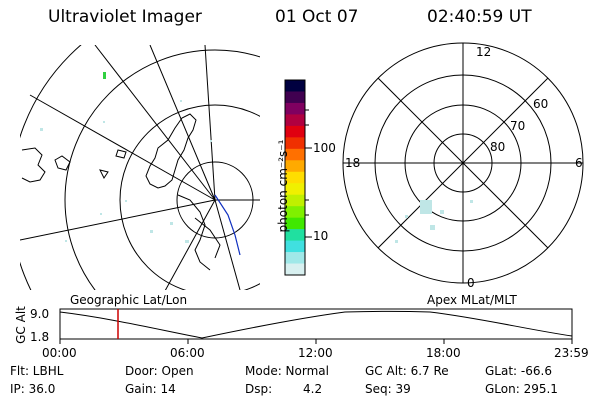 This screenshot has width=600, height=400. What do you see at coordinates (283, 186) in the screenshot?
I see `colorbar-title: photon cm⁻²s⁻¹` at bounding box center [283, 186].